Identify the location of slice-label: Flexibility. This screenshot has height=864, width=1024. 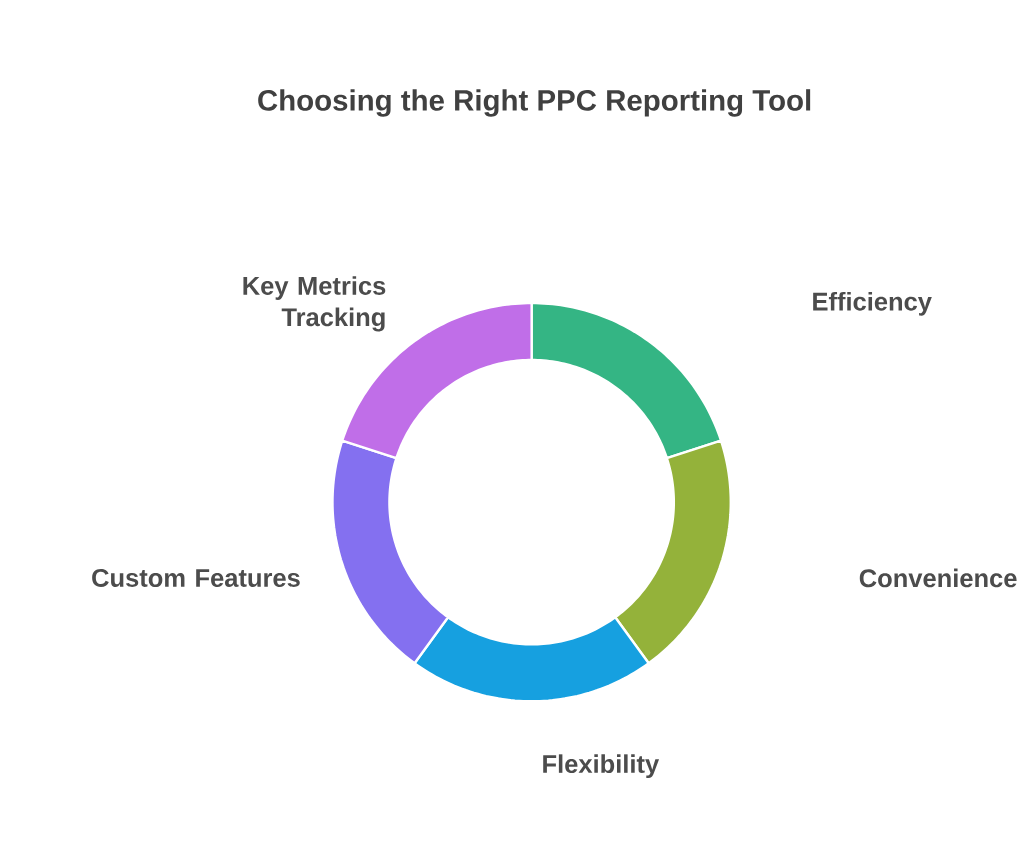
(601, 766).